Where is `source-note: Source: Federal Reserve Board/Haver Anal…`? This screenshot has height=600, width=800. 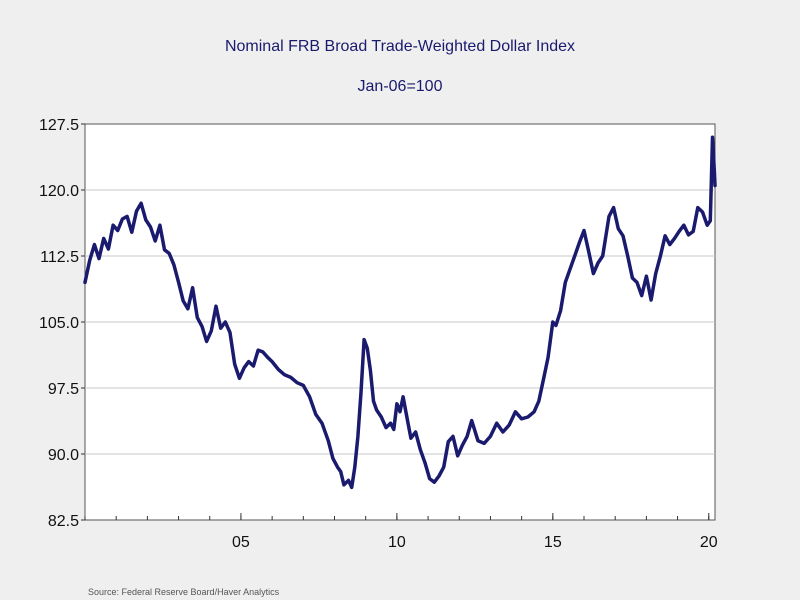
source-note: Source: Federal Reserve Board/Haver Anal… is located at coordinates (184, 592).